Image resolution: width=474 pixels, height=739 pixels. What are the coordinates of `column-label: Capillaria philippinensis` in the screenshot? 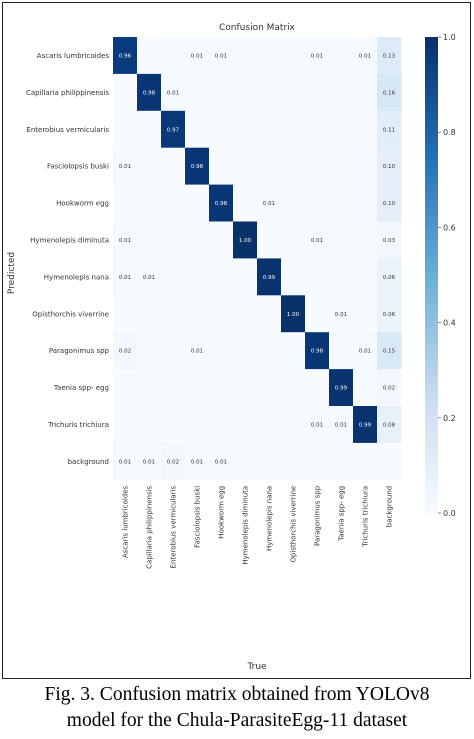 It's located at (150, 526).